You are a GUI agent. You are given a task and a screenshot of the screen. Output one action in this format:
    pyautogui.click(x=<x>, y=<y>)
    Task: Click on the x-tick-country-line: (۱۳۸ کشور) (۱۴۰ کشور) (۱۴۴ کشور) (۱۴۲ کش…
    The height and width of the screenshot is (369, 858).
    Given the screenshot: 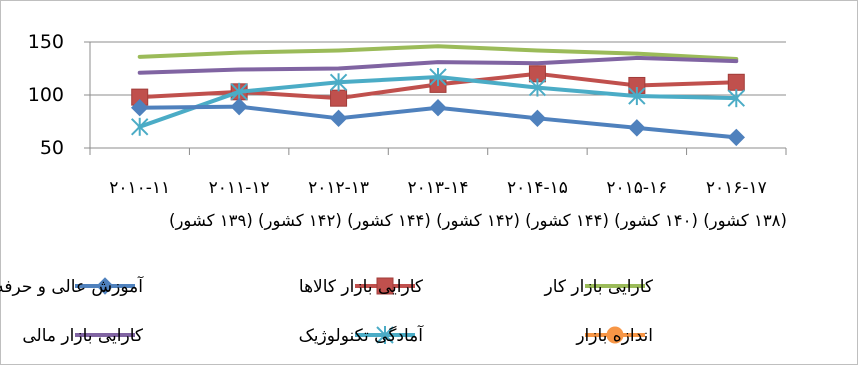 What is the action you would take?
    pyautogui.click(x=478, y=221)
    